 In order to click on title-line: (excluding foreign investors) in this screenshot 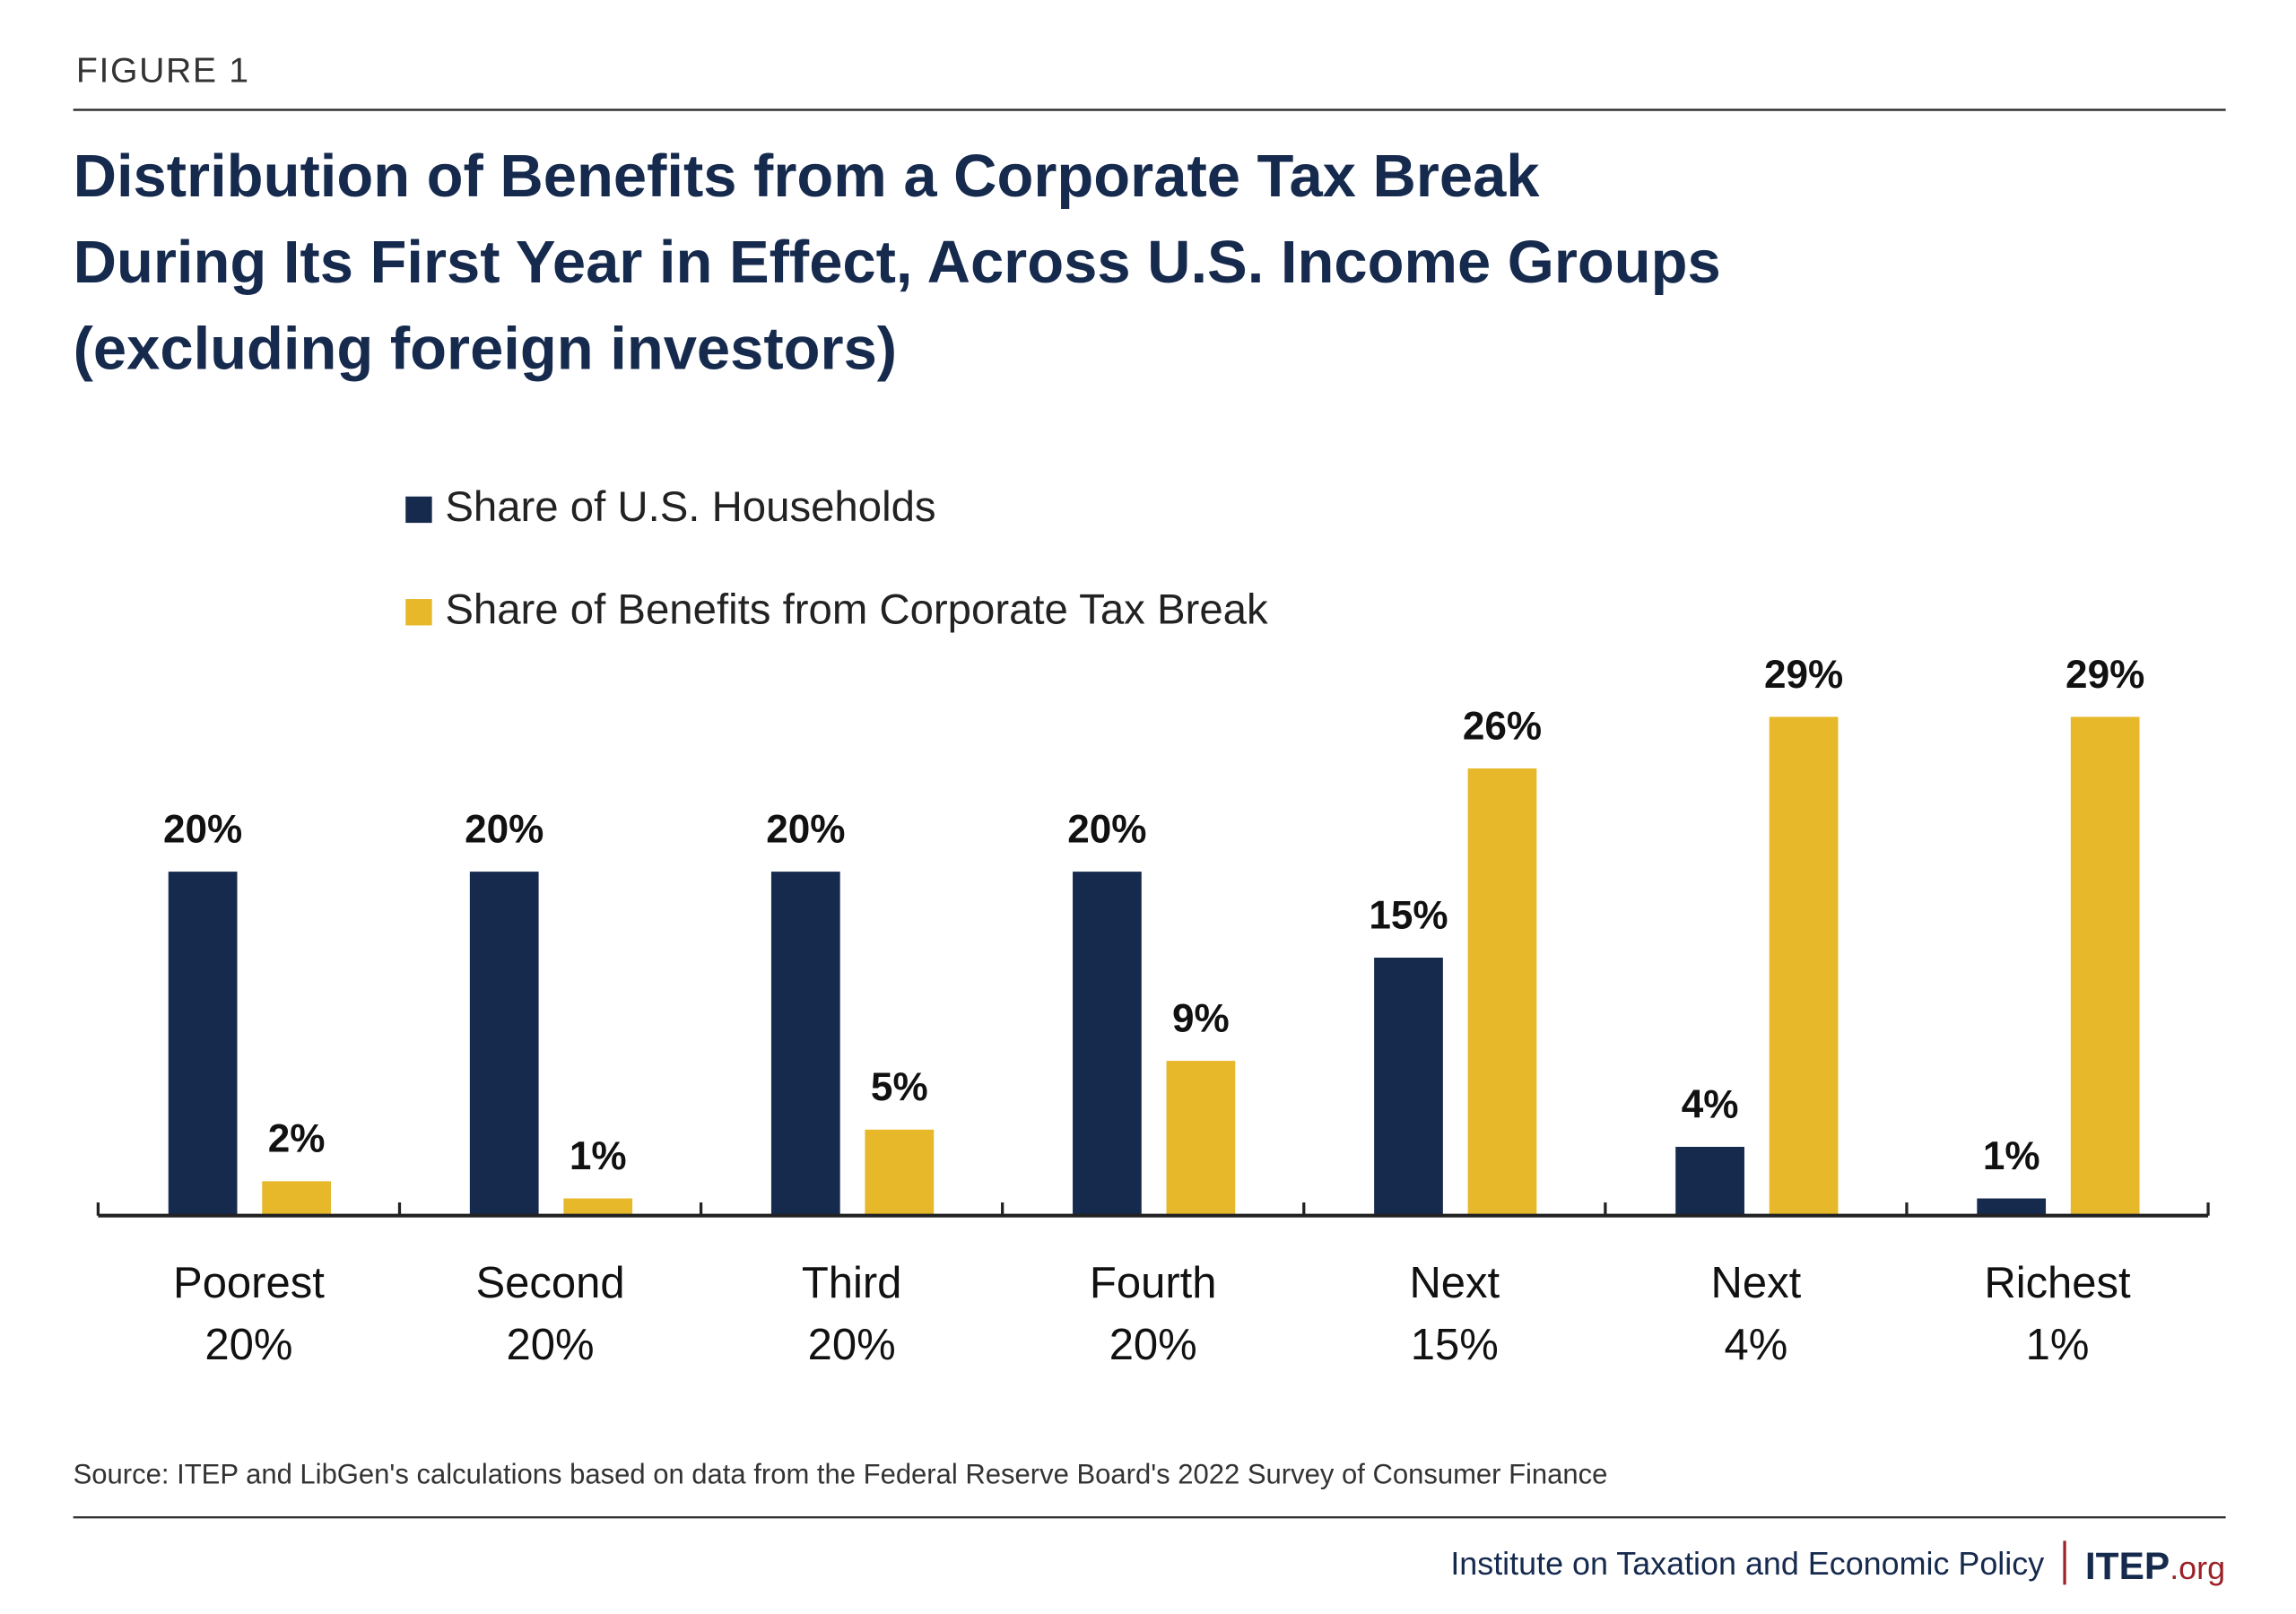, I will do `click(485, 349)`.